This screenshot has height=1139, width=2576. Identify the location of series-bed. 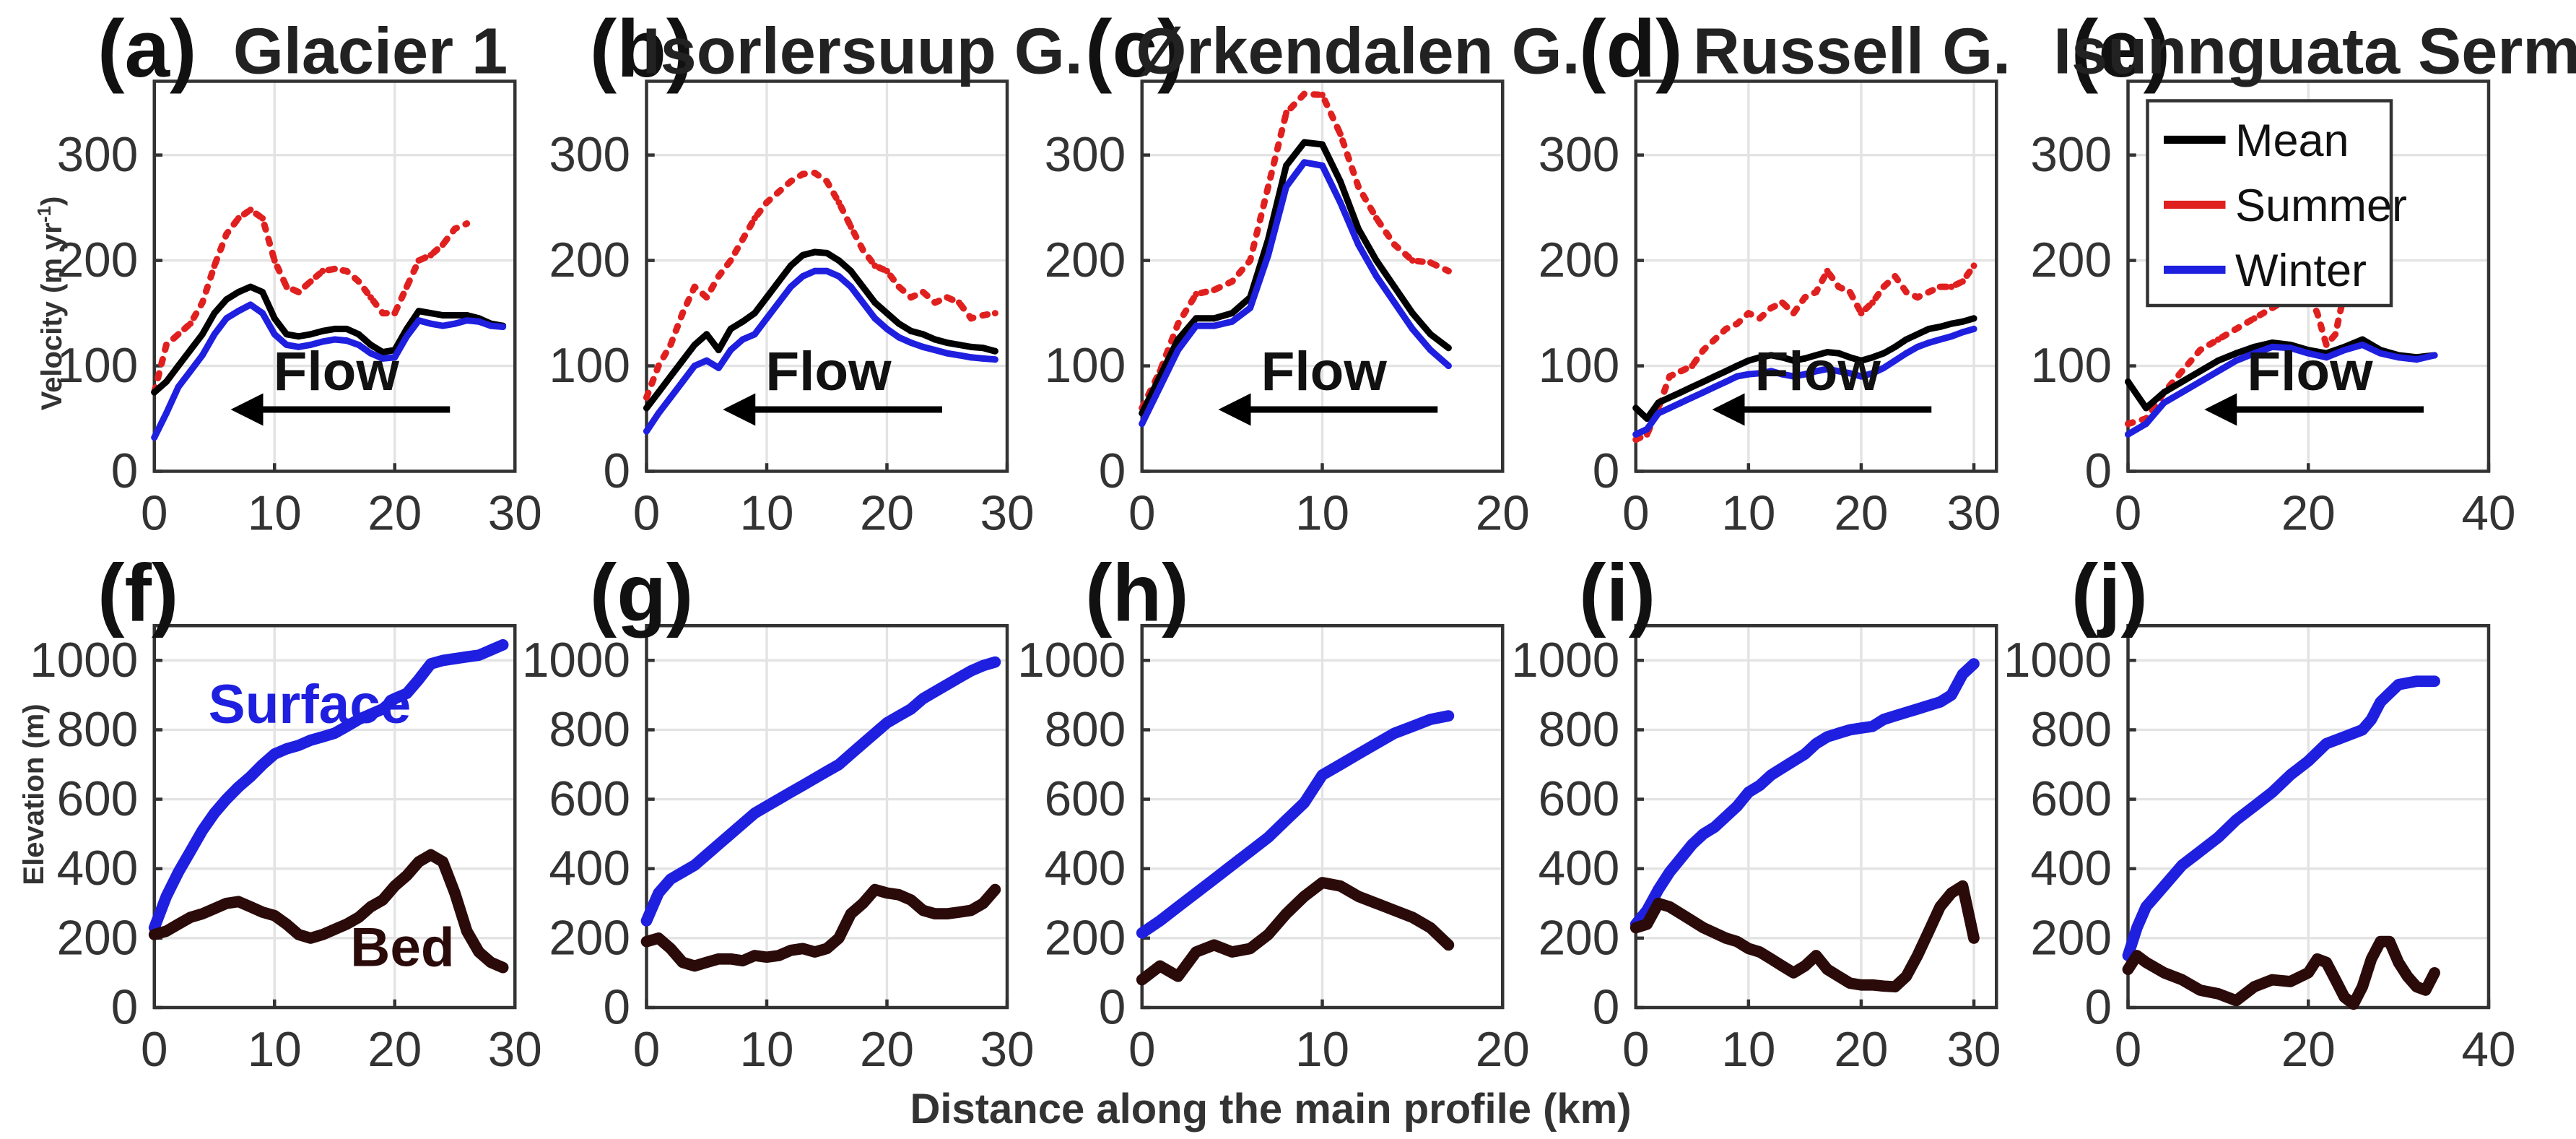
(820, 927).